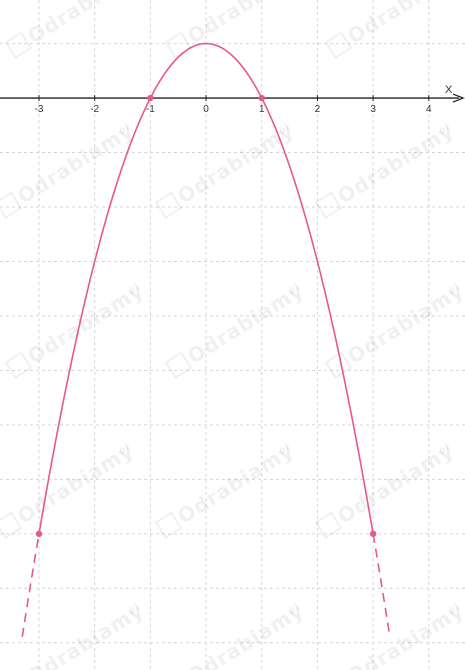  I want to click on x-axis-arrow-icon, so click(458, 98).